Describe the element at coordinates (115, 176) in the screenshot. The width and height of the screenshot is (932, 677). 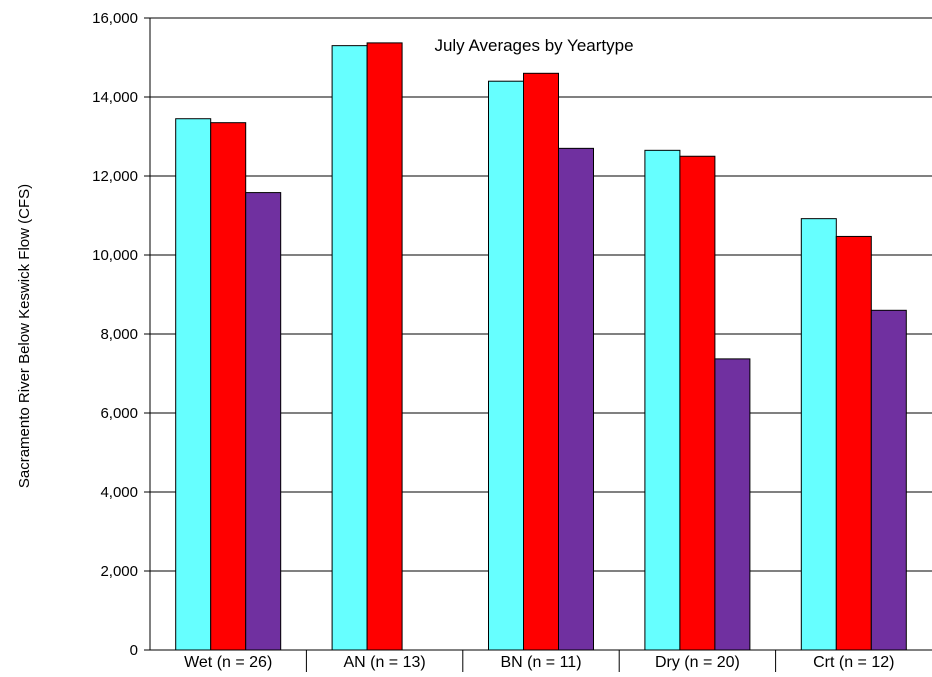
I see `y-tick-label: 12,000` at that location.